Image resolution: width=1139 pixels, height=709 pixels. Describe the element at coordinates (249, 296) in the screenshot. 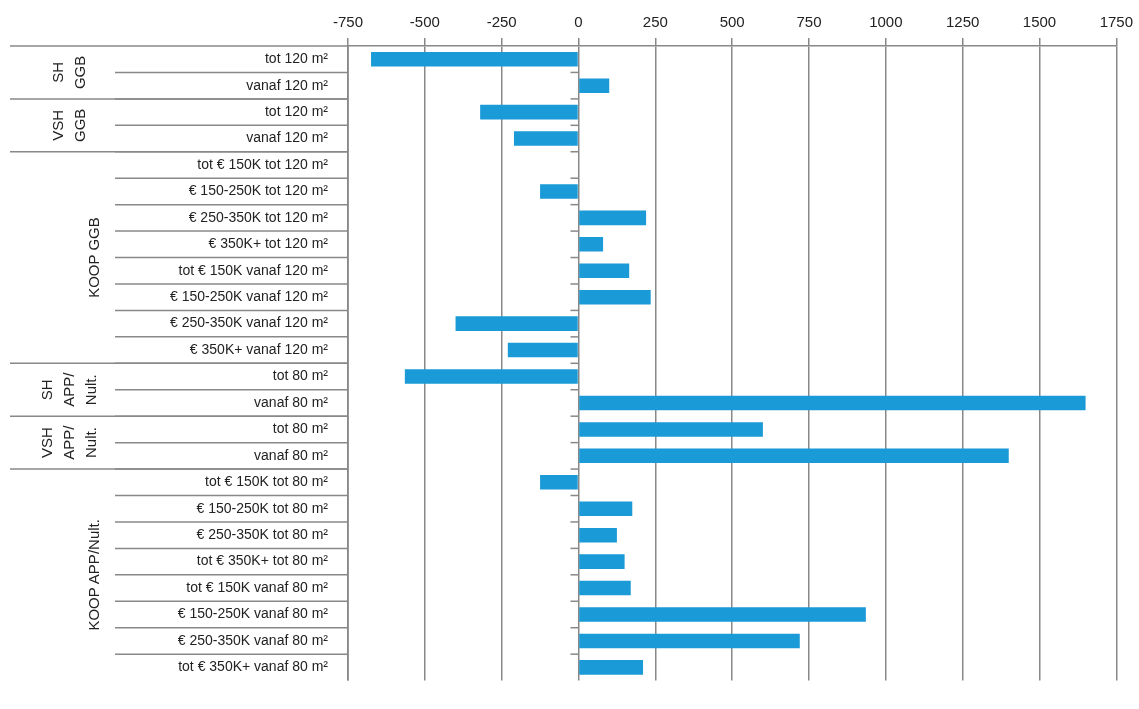

I see `y-tick-label: € 150-250K vanaf 120 m²` at that location.